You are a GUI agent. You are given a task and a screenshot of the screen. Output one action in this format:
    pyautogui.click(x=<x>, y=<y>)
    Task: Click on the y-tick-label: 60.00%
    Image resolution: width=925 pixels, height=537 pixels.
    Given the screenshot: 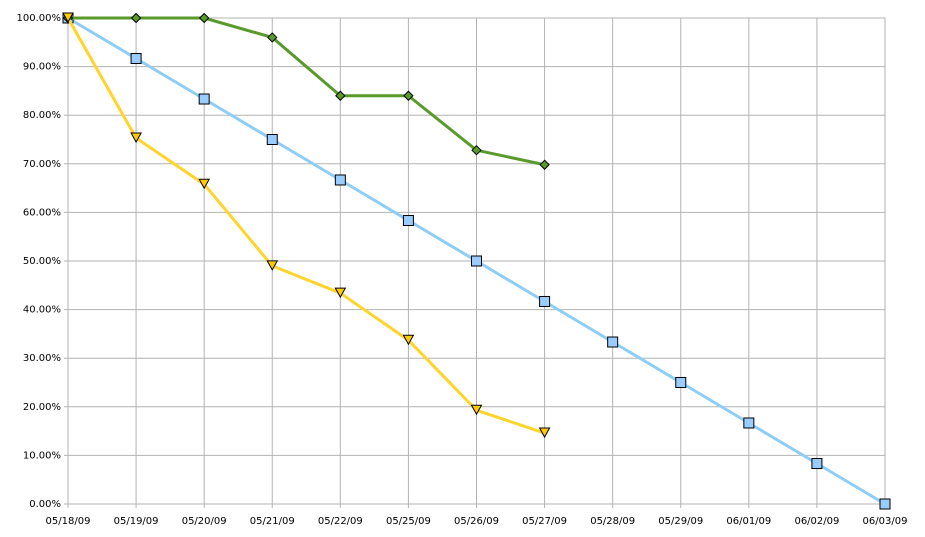 What is the action you would take?
    pyautogui.click(x=42, y=212)
    